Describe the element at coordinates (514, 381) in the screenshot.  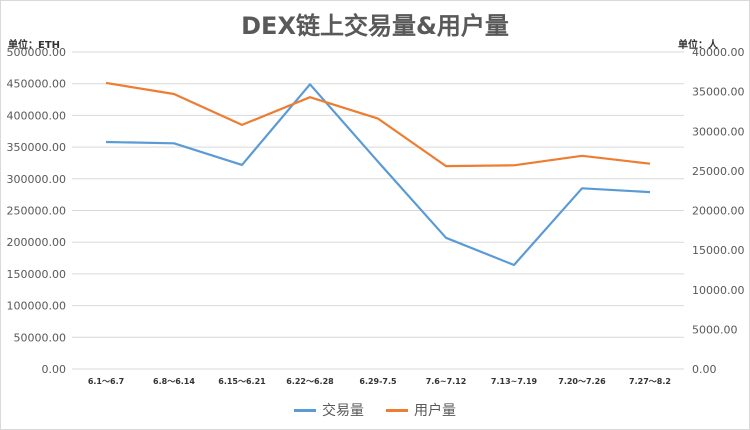
I see `x-tick-label: 7.13~7.19` at that location.